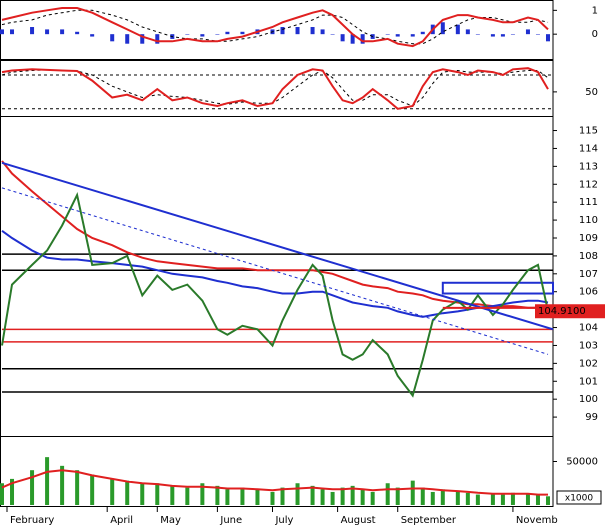 The image size is (605, 529). I want to click on x-tick-label: June, so click(230, 520).